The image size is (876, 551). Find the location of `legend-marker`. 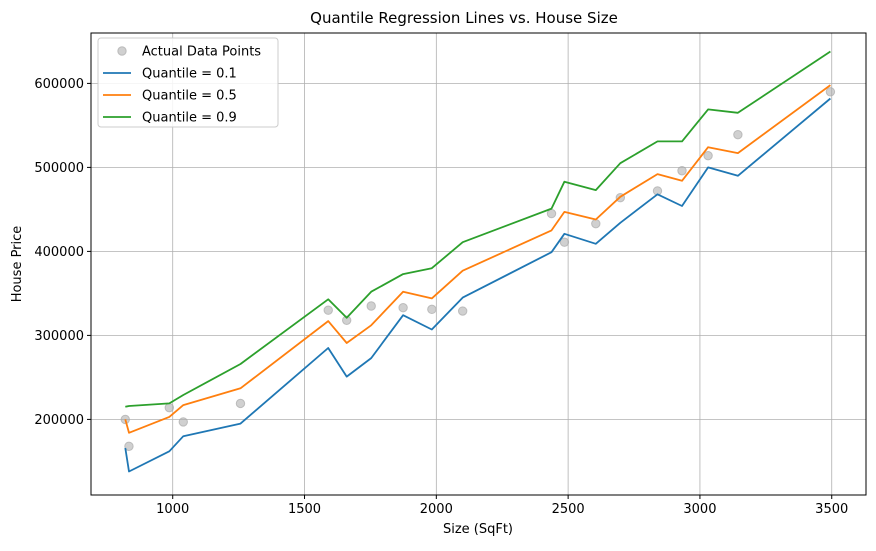

legend-marker is located at coordinates (122, 51).